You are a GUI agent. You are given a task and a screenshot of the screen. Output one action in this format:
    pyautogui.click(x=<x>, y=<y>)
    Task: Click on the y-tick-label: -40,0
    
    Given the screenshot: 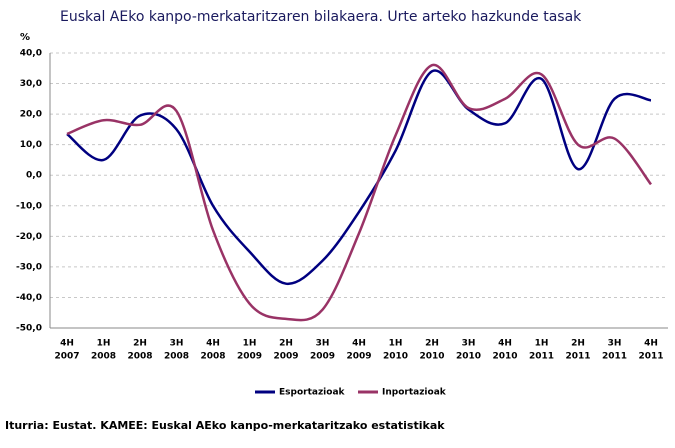 What is the action you would take?
    pyautogui.click(x=29, y=298)
    